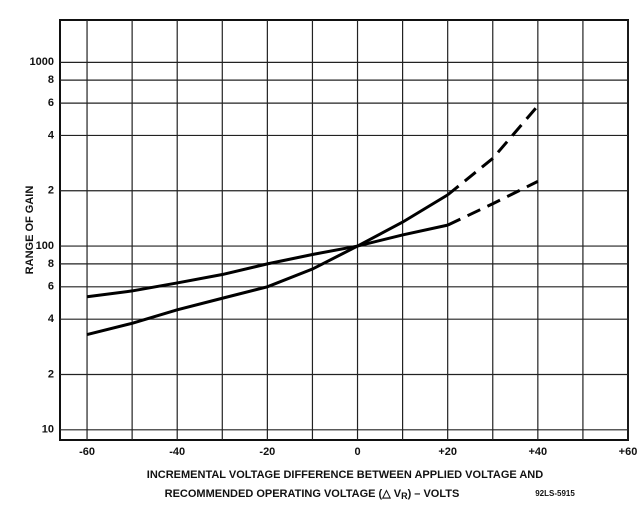 This screenshot has height=505, width=640. What do you see at coordinates (404, 496) in the screenshot?
I see `x-axis-label-subscript: R` at bounding box center [404, 496].